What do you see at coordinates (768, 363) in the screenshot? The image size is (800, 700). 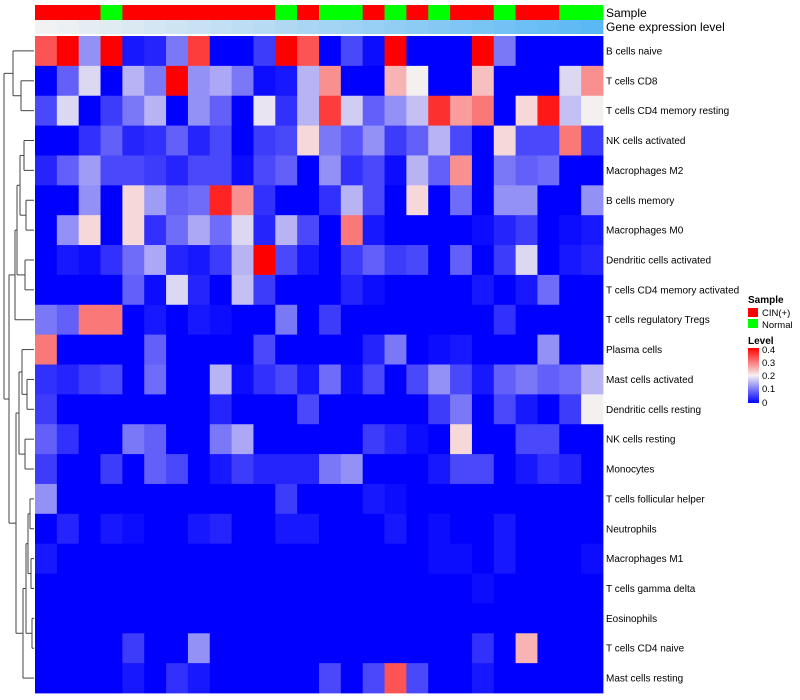 I see `legend-tick-0.3: 0.3` at bounding box center [768, 363].